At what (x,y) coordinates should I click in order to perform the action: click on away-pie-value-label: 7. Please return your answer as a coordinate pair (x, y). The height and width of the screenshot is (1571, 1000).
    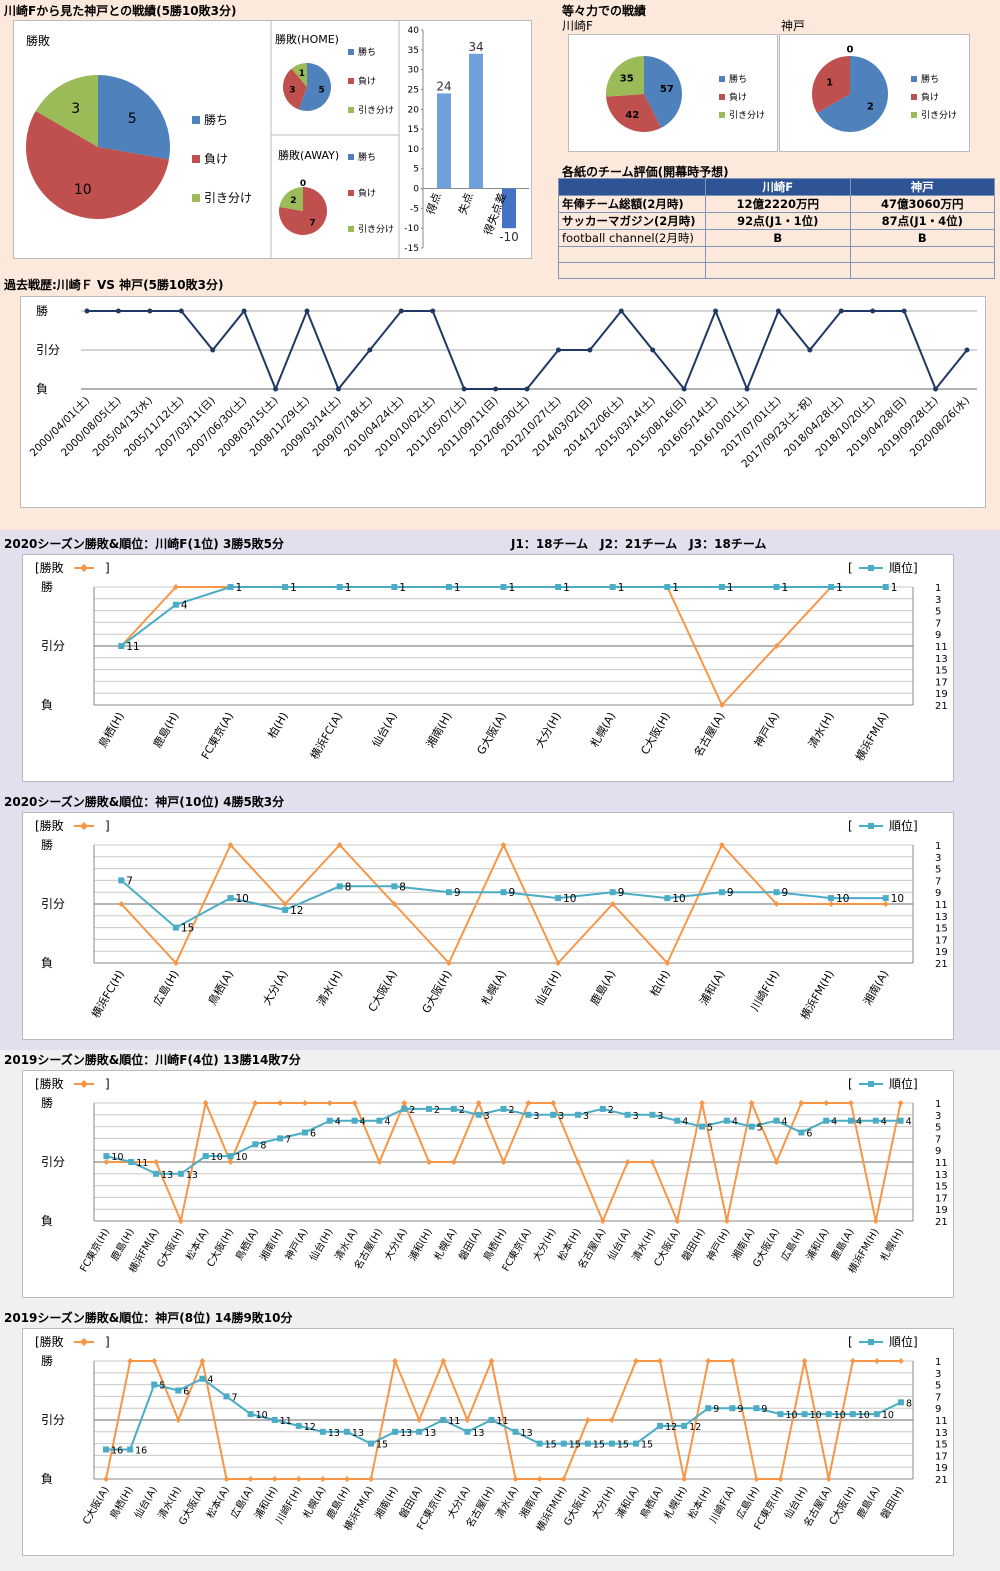
    Looking at the image, I should click on (312, 224).